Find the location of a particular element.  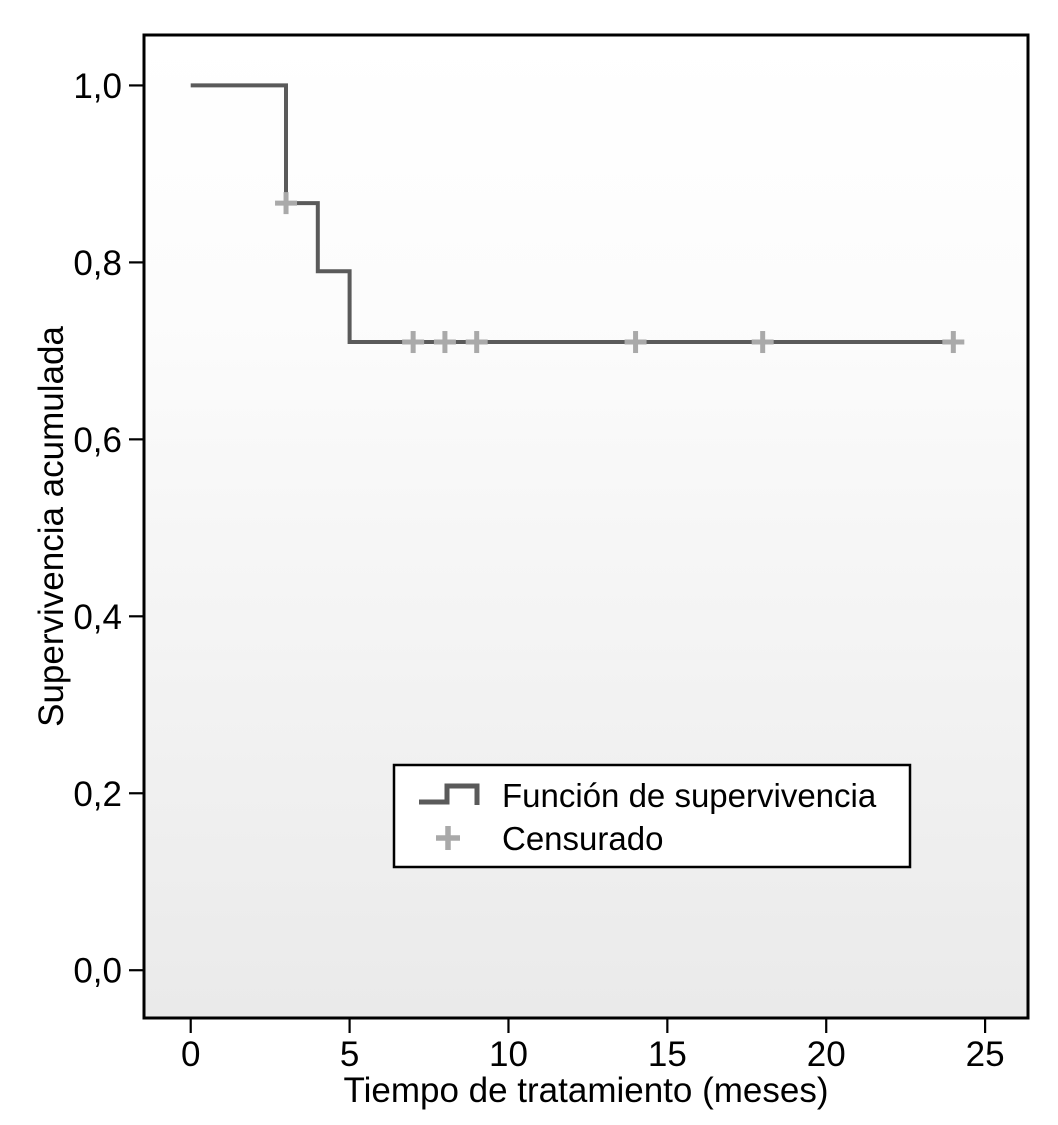

x-axis-tick-label: 25 is located at coordinates (985, 1054).